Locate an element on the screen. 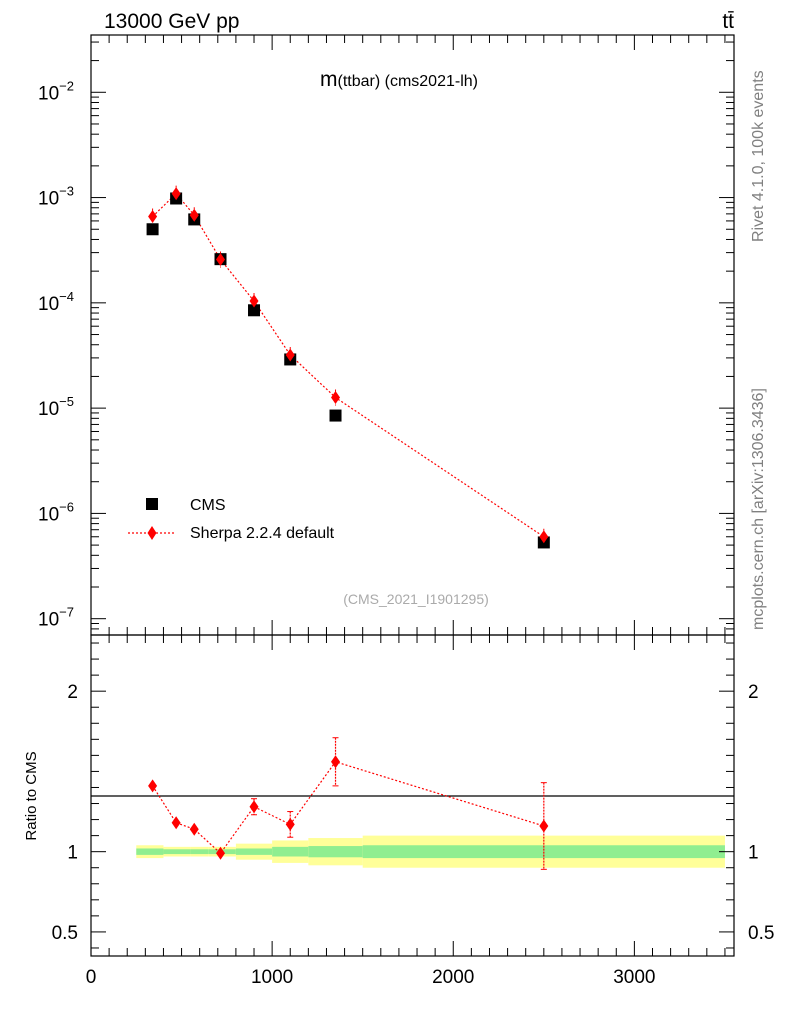 Image resolution: width=786 pixels, height=1024 pixels. chart-title: m(ttbar) (cms2021-lh) is located at coordinates (399, 79).